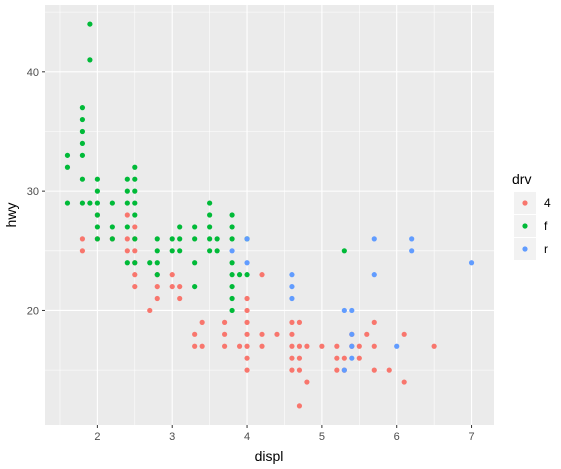 The height and width of the screenshot is (469, 561). What do you see at coordinates (532, 226) in the screenshot?
I see `legend-keys: 4 fr` at bounding box center [532, 226].